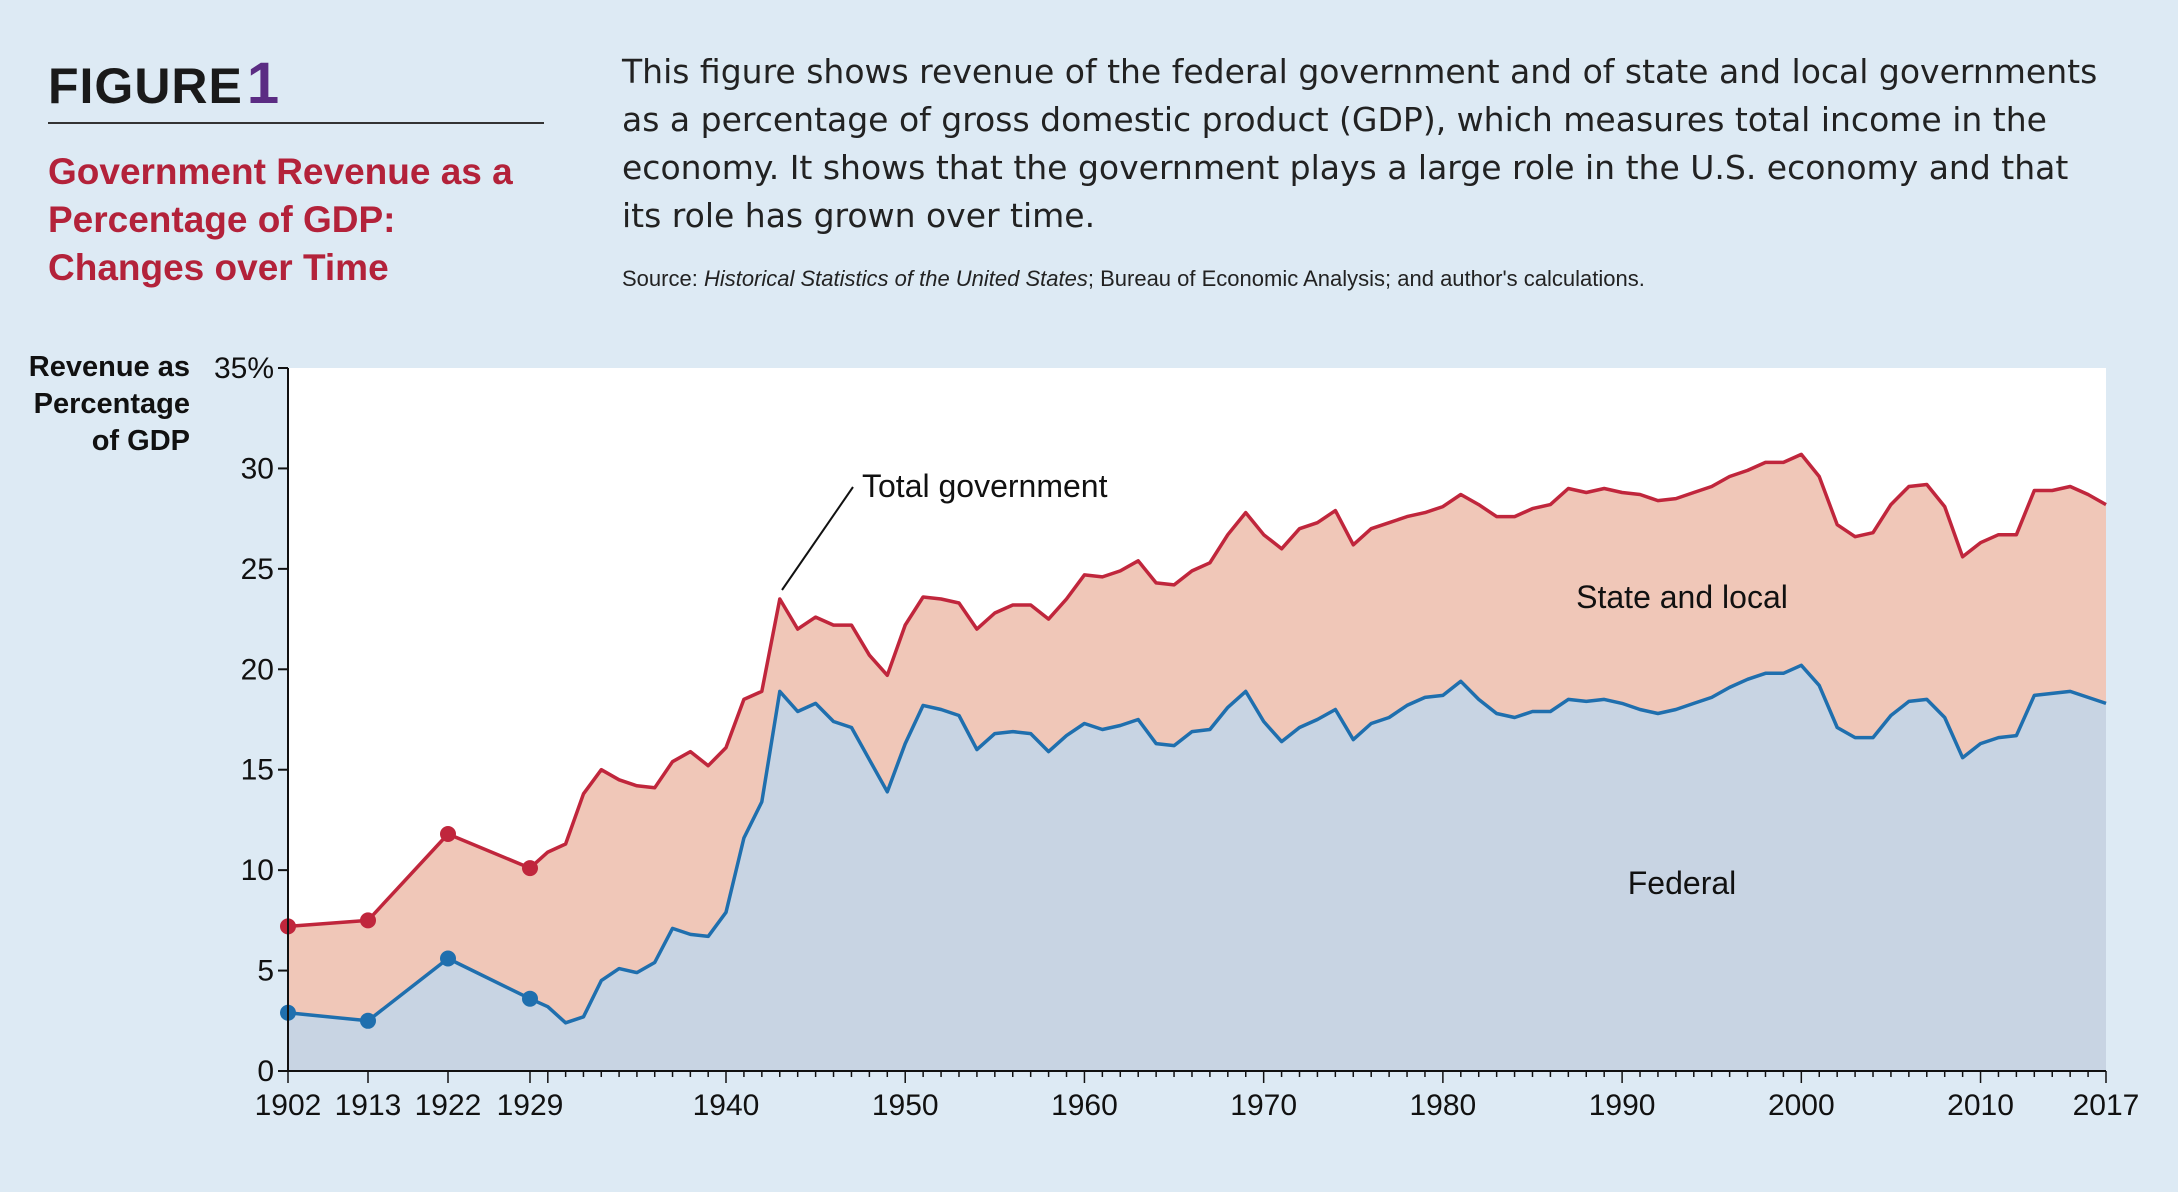 Image resolution: width=2178 pixels, height=1192 pixels. What do you see at coordinates (257, 468) in the screenshot?
I see `y-tick-label: 30` at bounding box center [257, 468].